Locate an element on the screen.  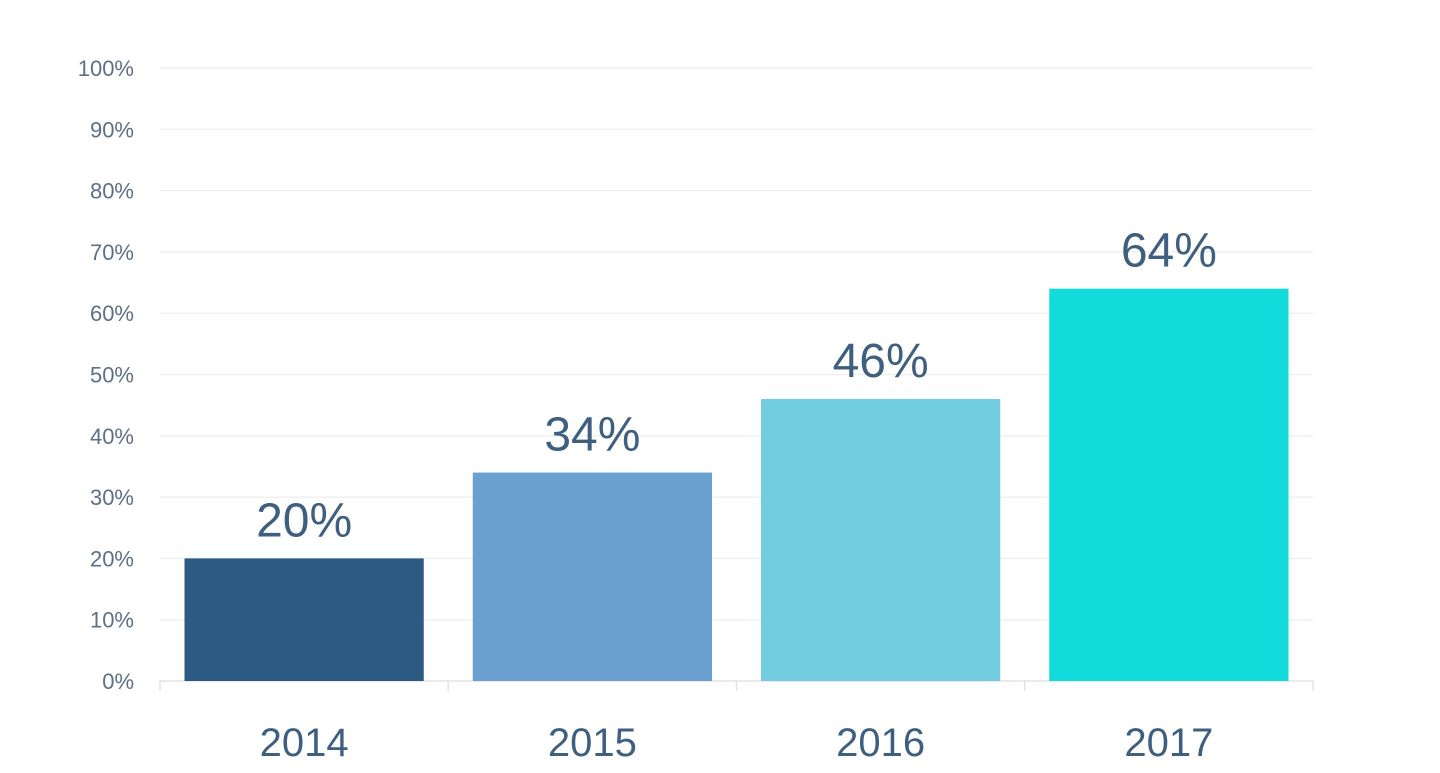
y-tick-label: 50% is located at coordinates (112, 375).